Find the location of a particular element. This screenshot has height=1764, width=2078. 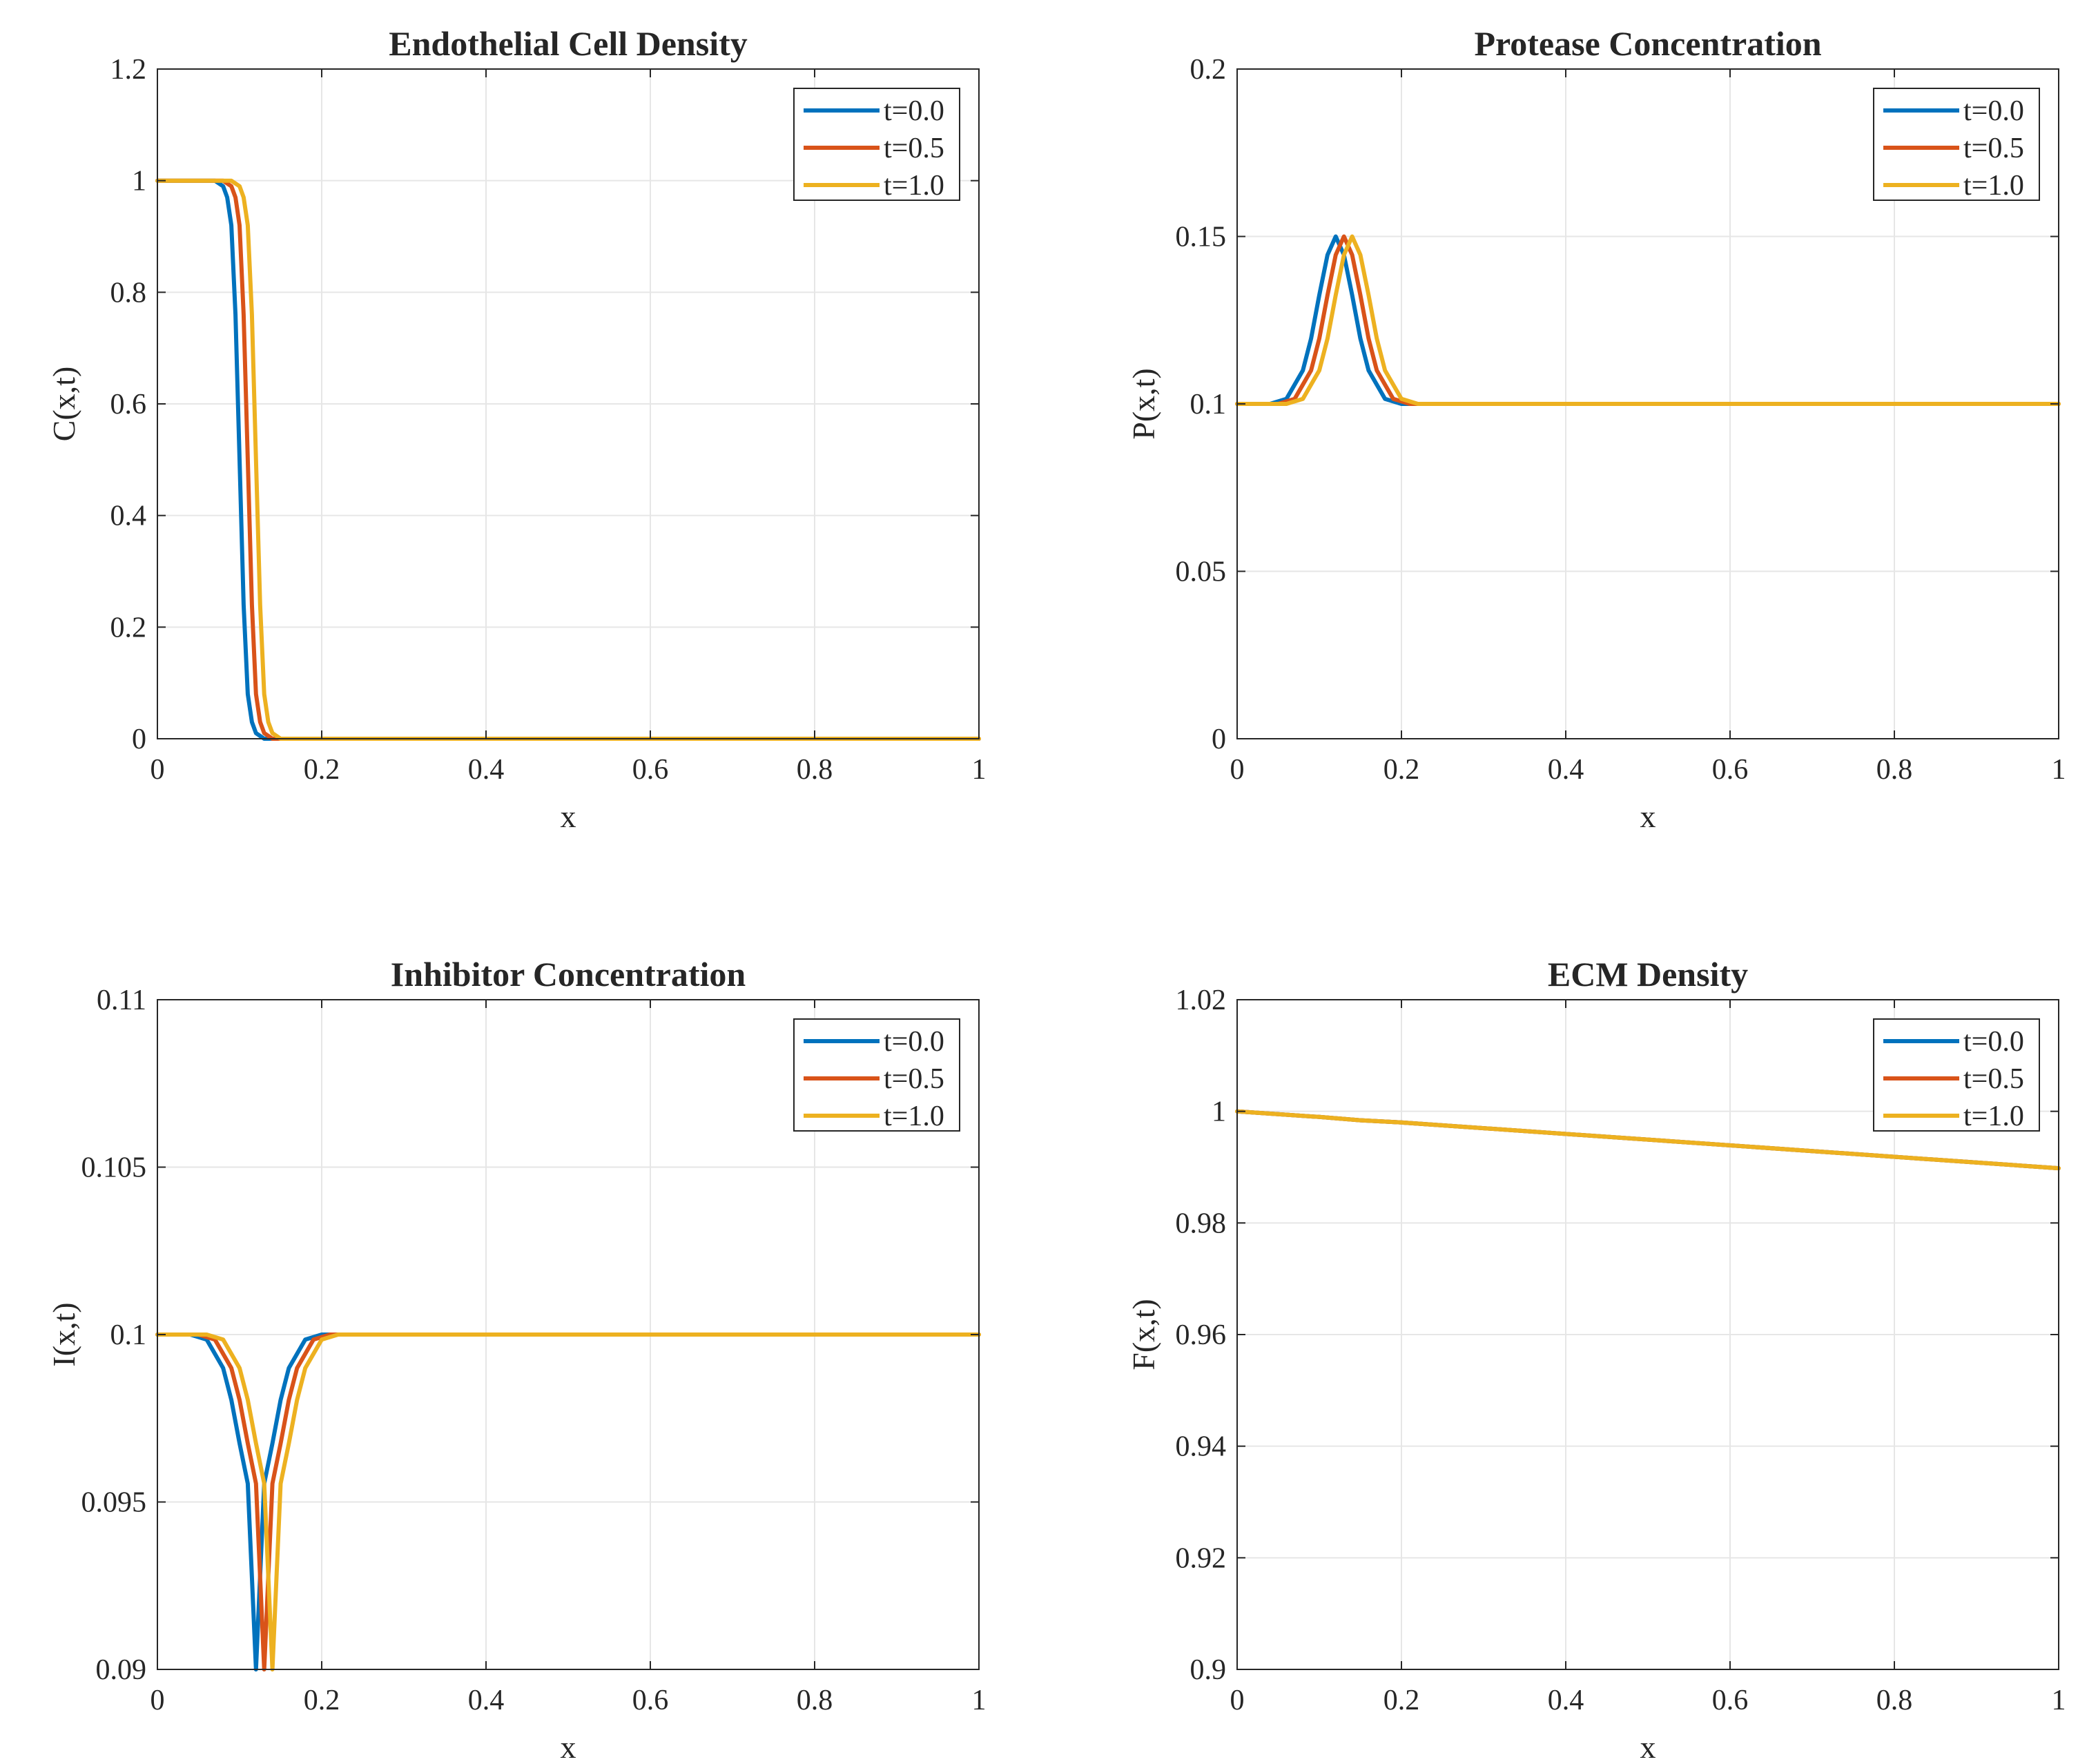

y-tick-label: 0.09 is located at coordinates (121, 1670).